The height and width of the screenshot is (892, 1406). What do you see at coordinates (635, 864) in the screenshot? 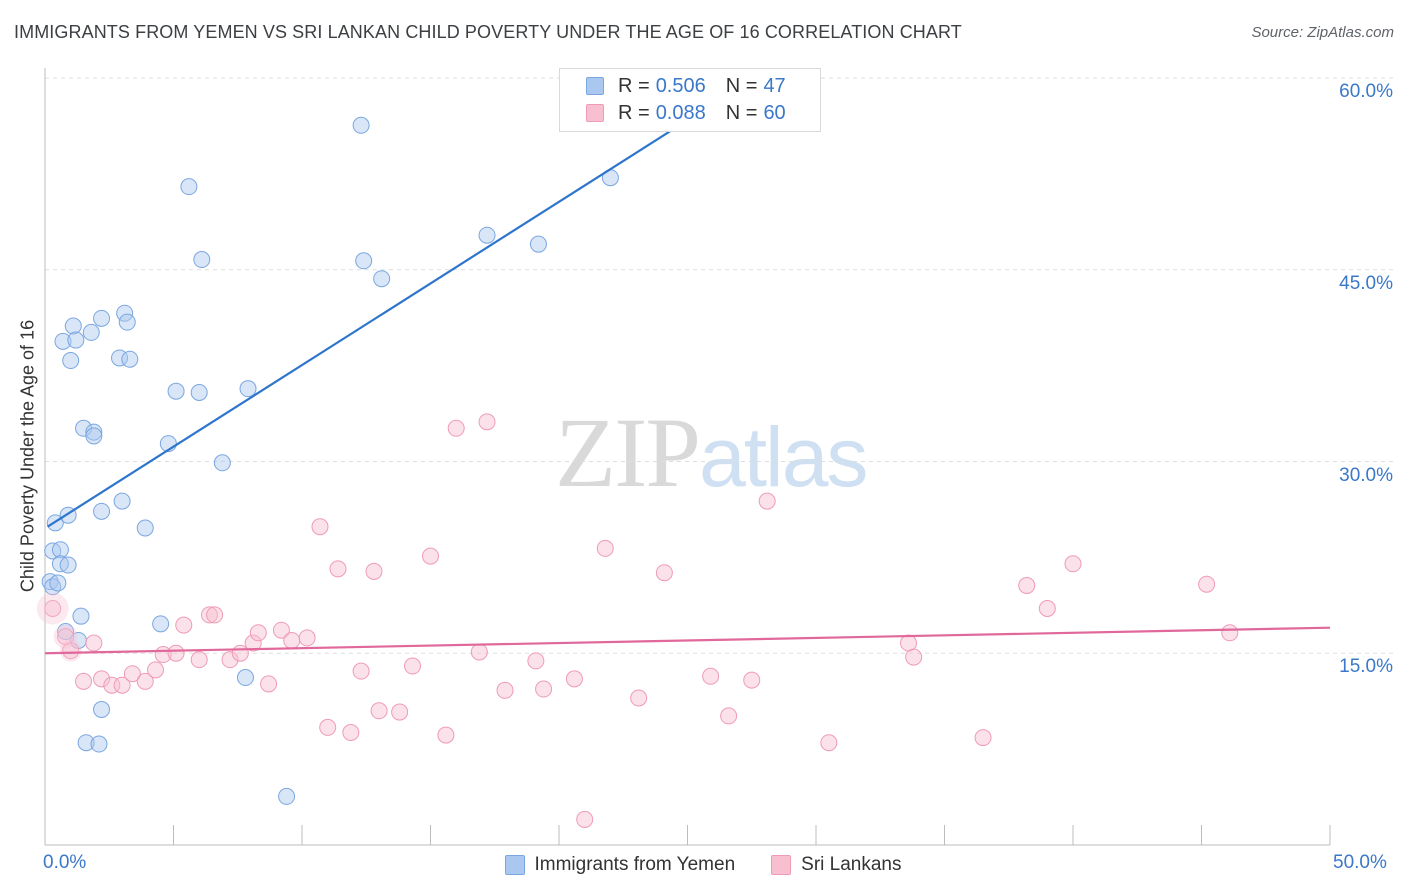
I see `series-name-yemen: Immigrants from Yemen` at bounding box center [635, 864].